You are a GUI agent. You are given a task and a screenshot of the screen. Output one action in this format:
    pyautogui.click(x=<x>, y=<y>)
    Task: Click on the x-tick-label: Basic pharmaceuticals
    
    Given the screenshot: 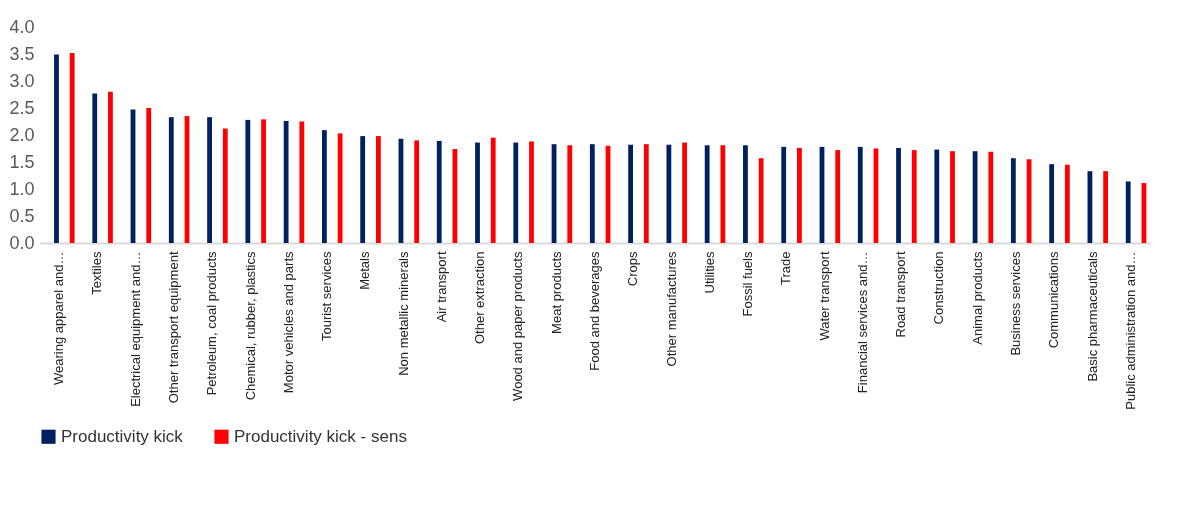 What is the action you would take?
    pyautogui.click(x=1092, y=316)
    